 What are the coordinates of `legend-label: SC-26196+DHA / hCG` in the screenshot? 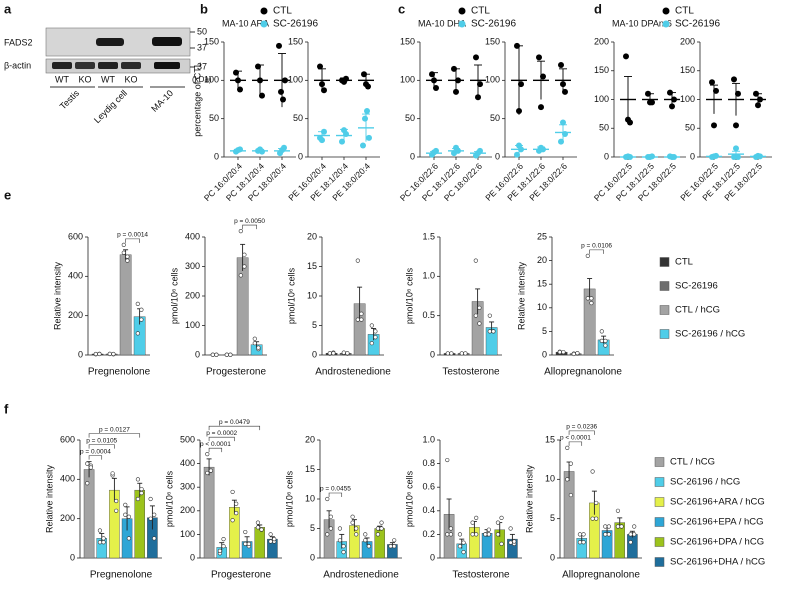 It's located at (717, 562).